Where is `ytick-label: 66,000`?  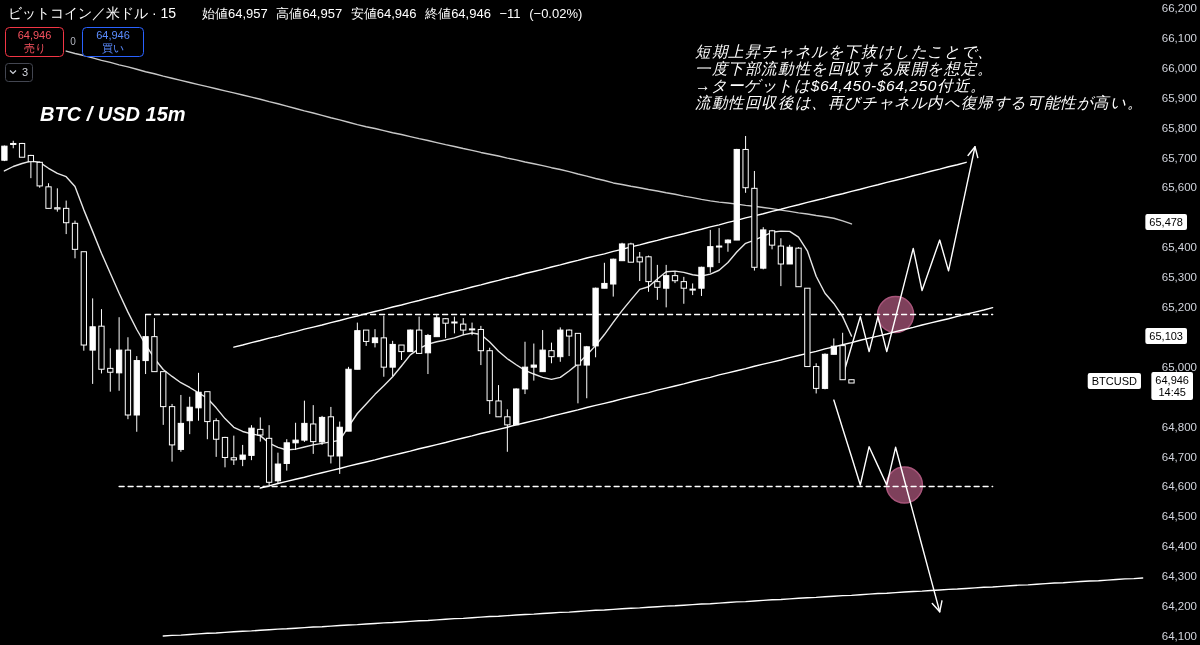
ytick-label: 66,000 is located at coordinates (1179, 67).